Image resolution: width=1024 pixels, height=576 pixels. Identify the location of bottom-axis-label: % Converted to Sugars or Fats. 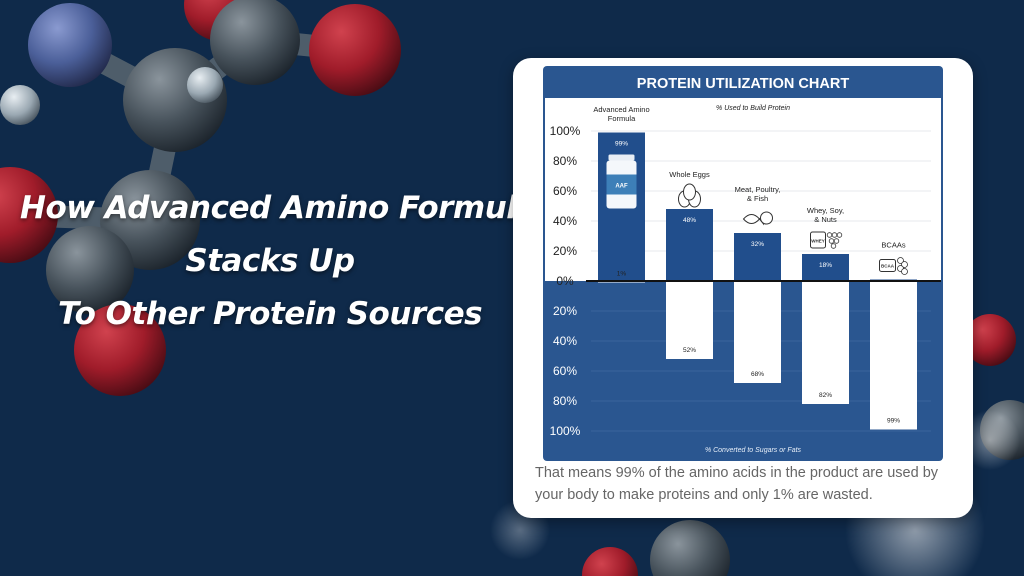
(753, 450).